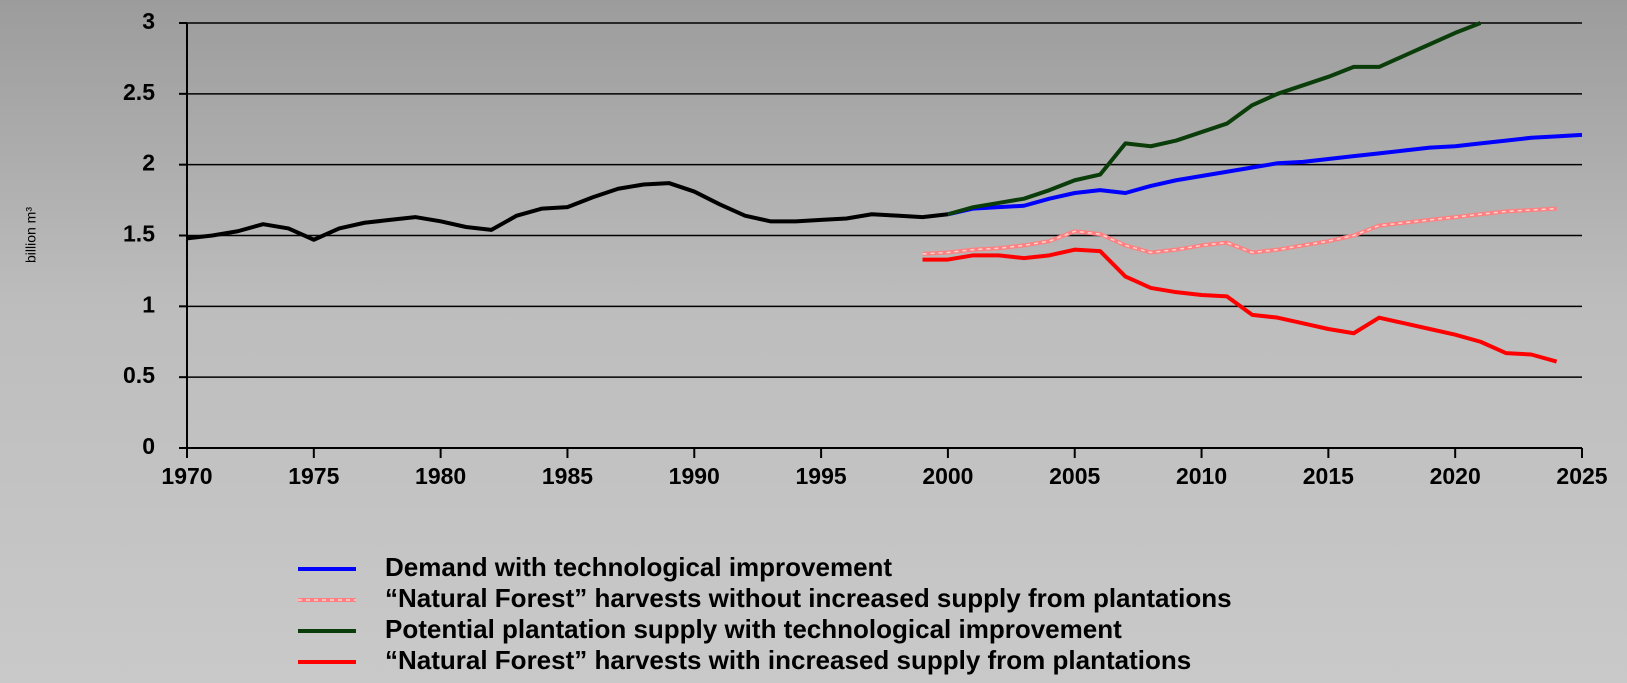 This screenshot has width=1627, height=683. I want to click on x-tick-label: 2005, so click(1074, 476).